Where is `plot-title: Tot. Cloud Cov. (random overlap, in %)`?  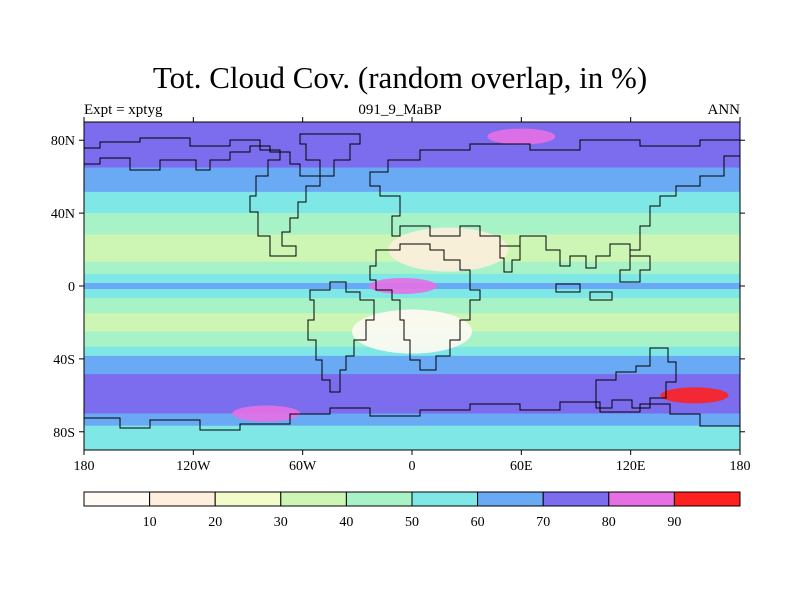
plot-title: Tot. Cloud Cov. (random overlap, in %) is located at coordinates (400, 77).